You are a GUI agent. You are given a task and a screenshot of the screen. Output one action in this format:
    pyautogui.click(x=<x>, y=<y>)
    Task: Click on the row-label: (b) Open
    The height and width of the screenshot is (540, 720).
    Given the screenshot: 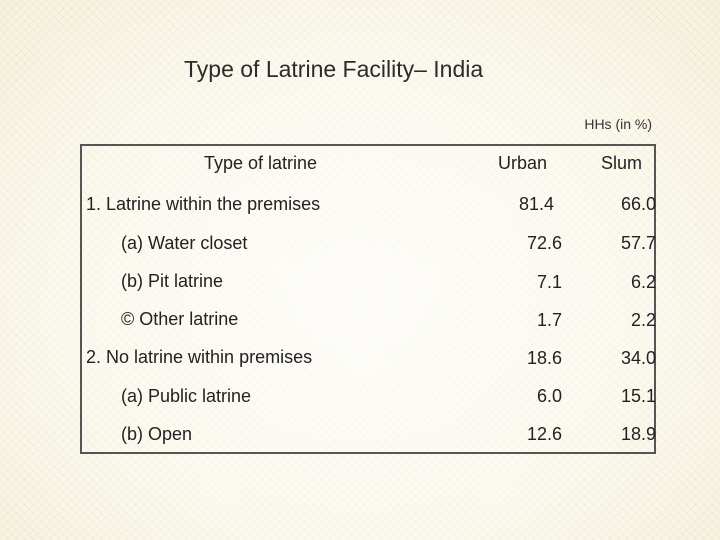 What is the action you would take?
    pyautogui.click(x=157, y=434)
    